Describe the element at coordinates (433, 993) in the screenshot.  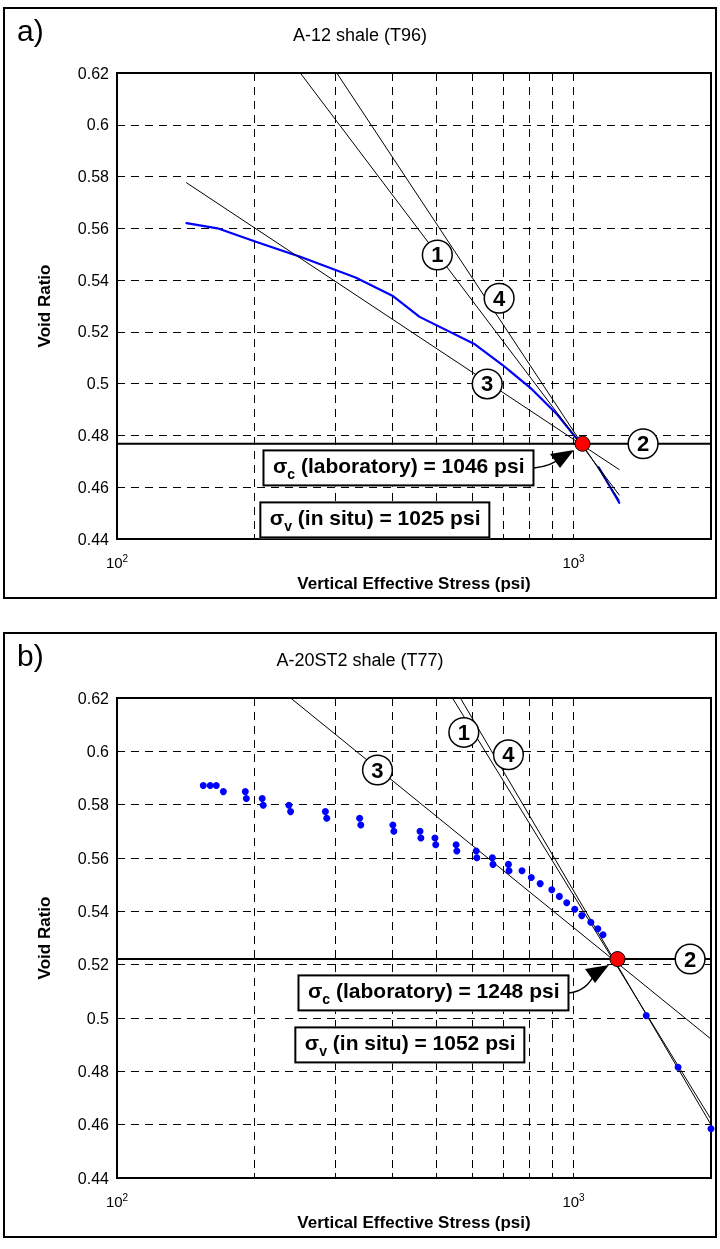
I see `annotation: σ$_{c}$ (laboratory) = 1248 psi` at that location.